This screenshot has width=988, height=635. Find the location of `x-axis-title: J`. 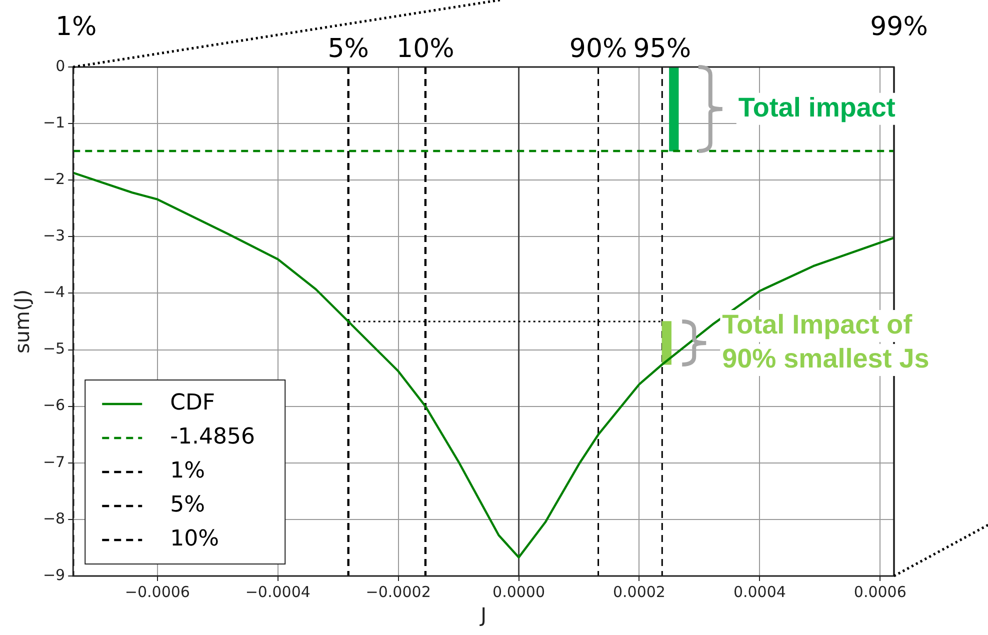

x-axis-title: J is located at coordinates (482, 615).